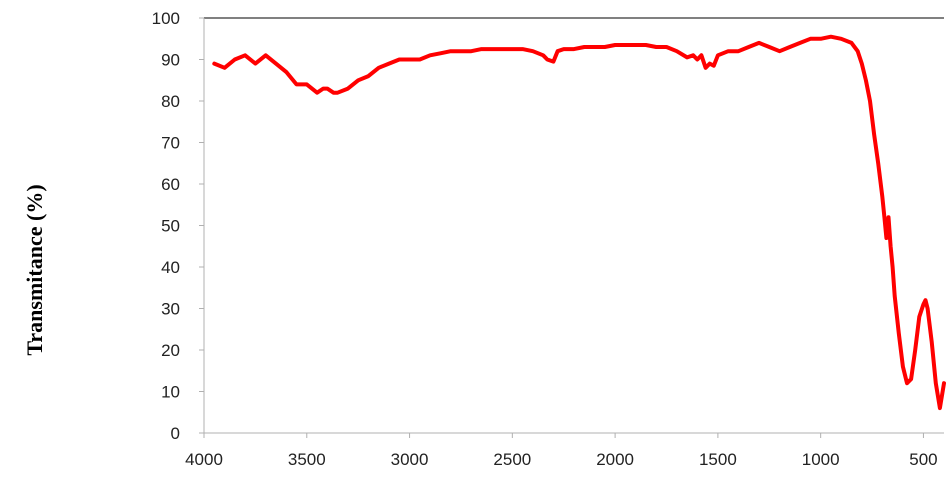  I want to click on y-tick-label: 100, so click(166, 18).